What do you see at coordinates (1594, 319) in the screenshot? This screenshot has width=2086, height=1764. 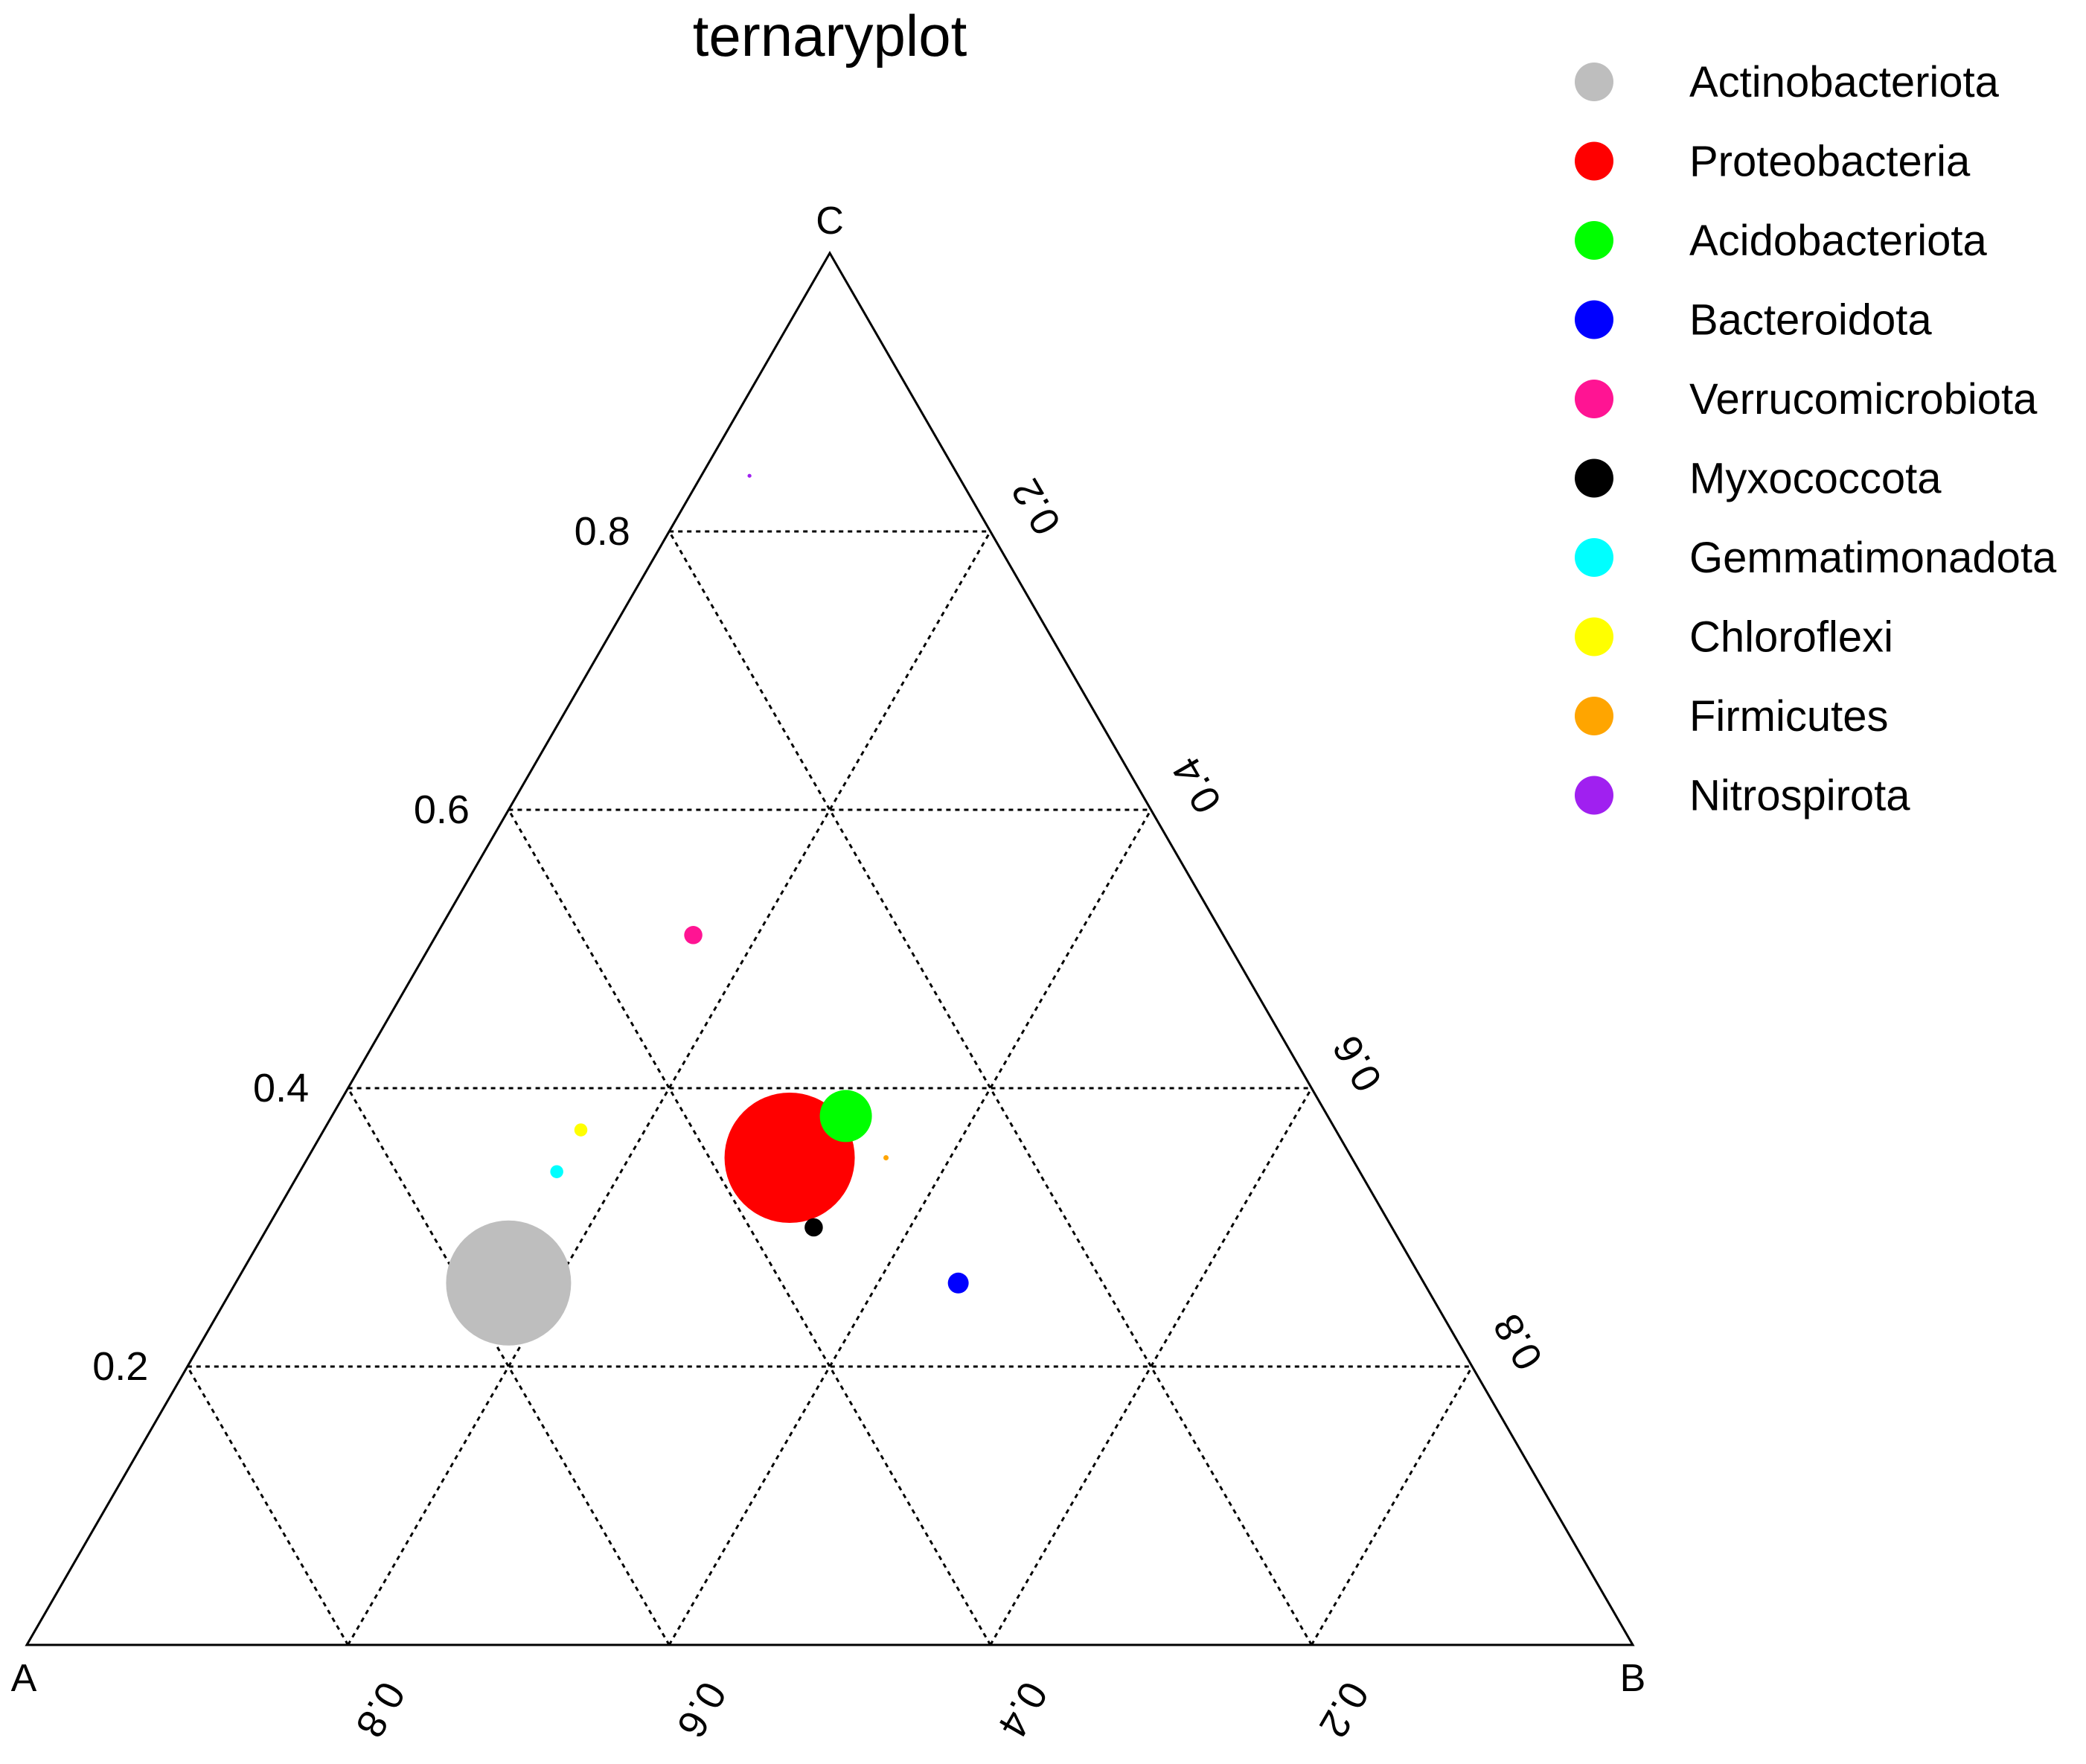 I see `legend-marker-bacteroidota` at bounding box center [1594, 319].